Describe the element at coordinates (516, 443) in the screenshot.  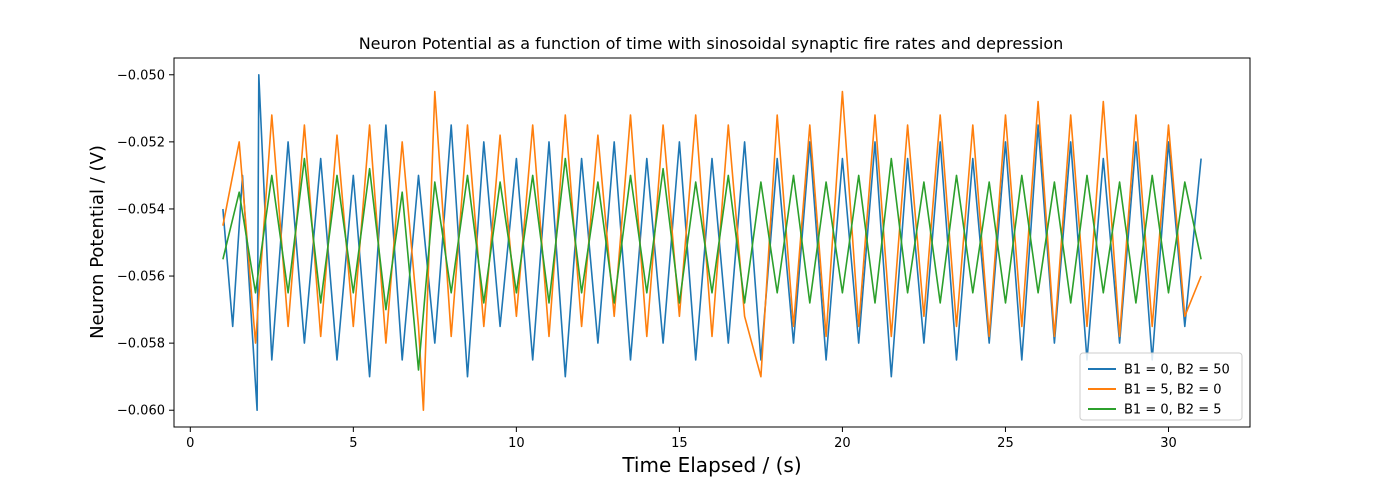
I see `x-tick-label: 10` at that location.